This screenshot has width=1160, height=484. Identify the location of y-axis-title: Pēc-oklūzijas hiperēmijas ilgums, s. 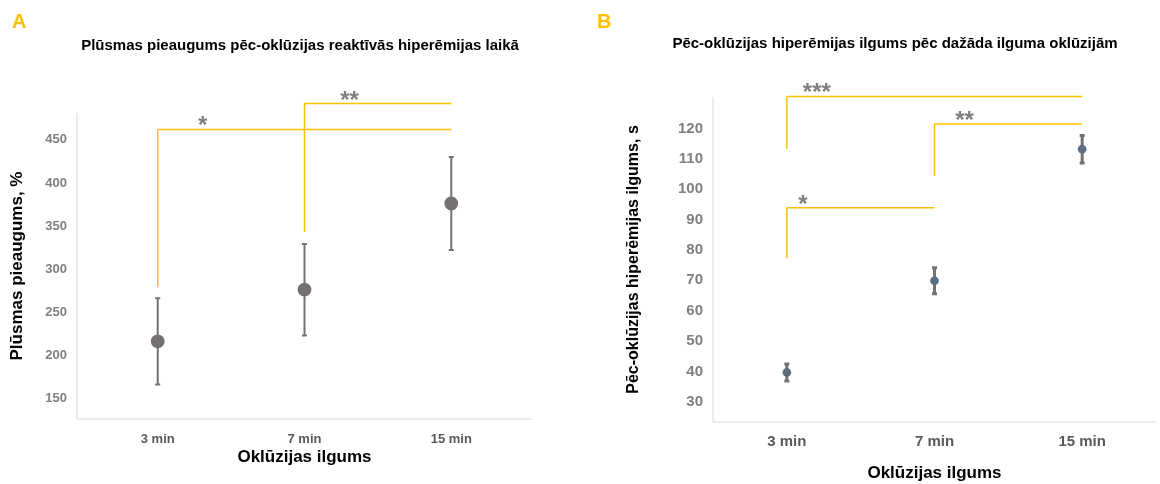
(632, 259).